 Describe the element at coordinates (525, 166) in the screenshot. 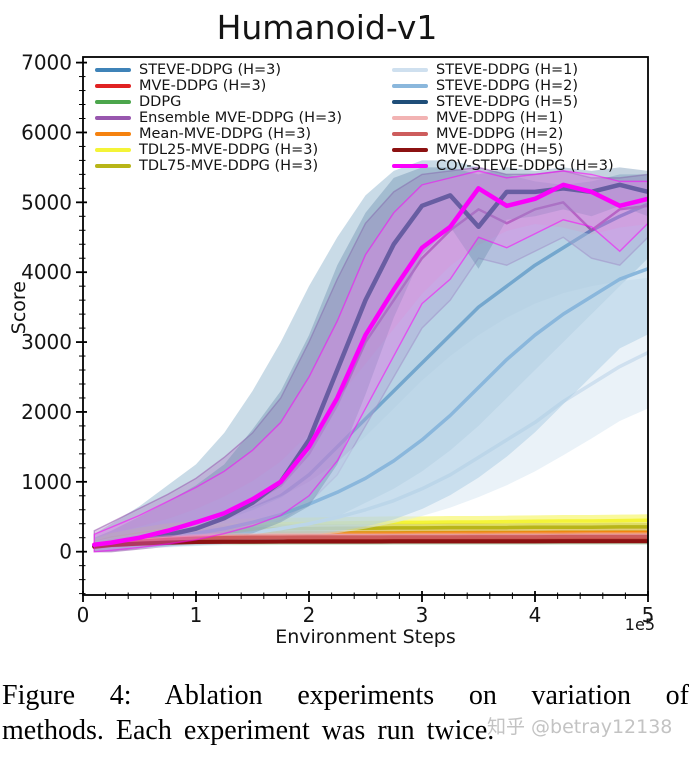

I see `legend-label: COV-STEVE-DDPG (H=3)` at that location.